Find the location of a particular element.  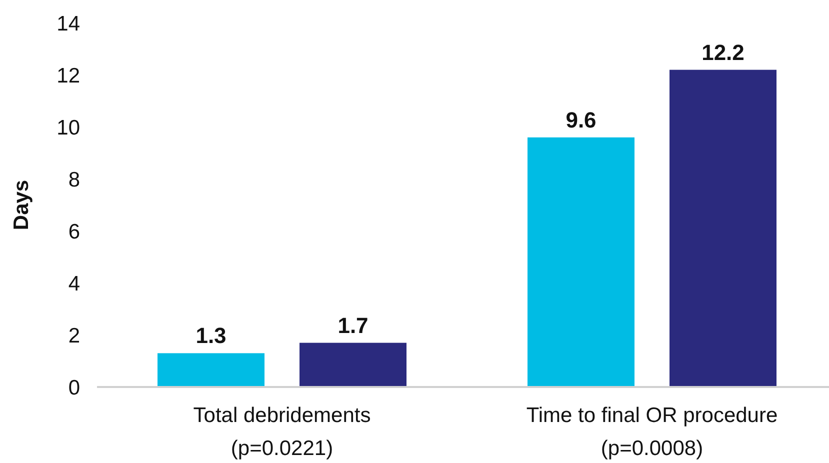

y-tick-label: 4 is located at coordinates (74, 284).